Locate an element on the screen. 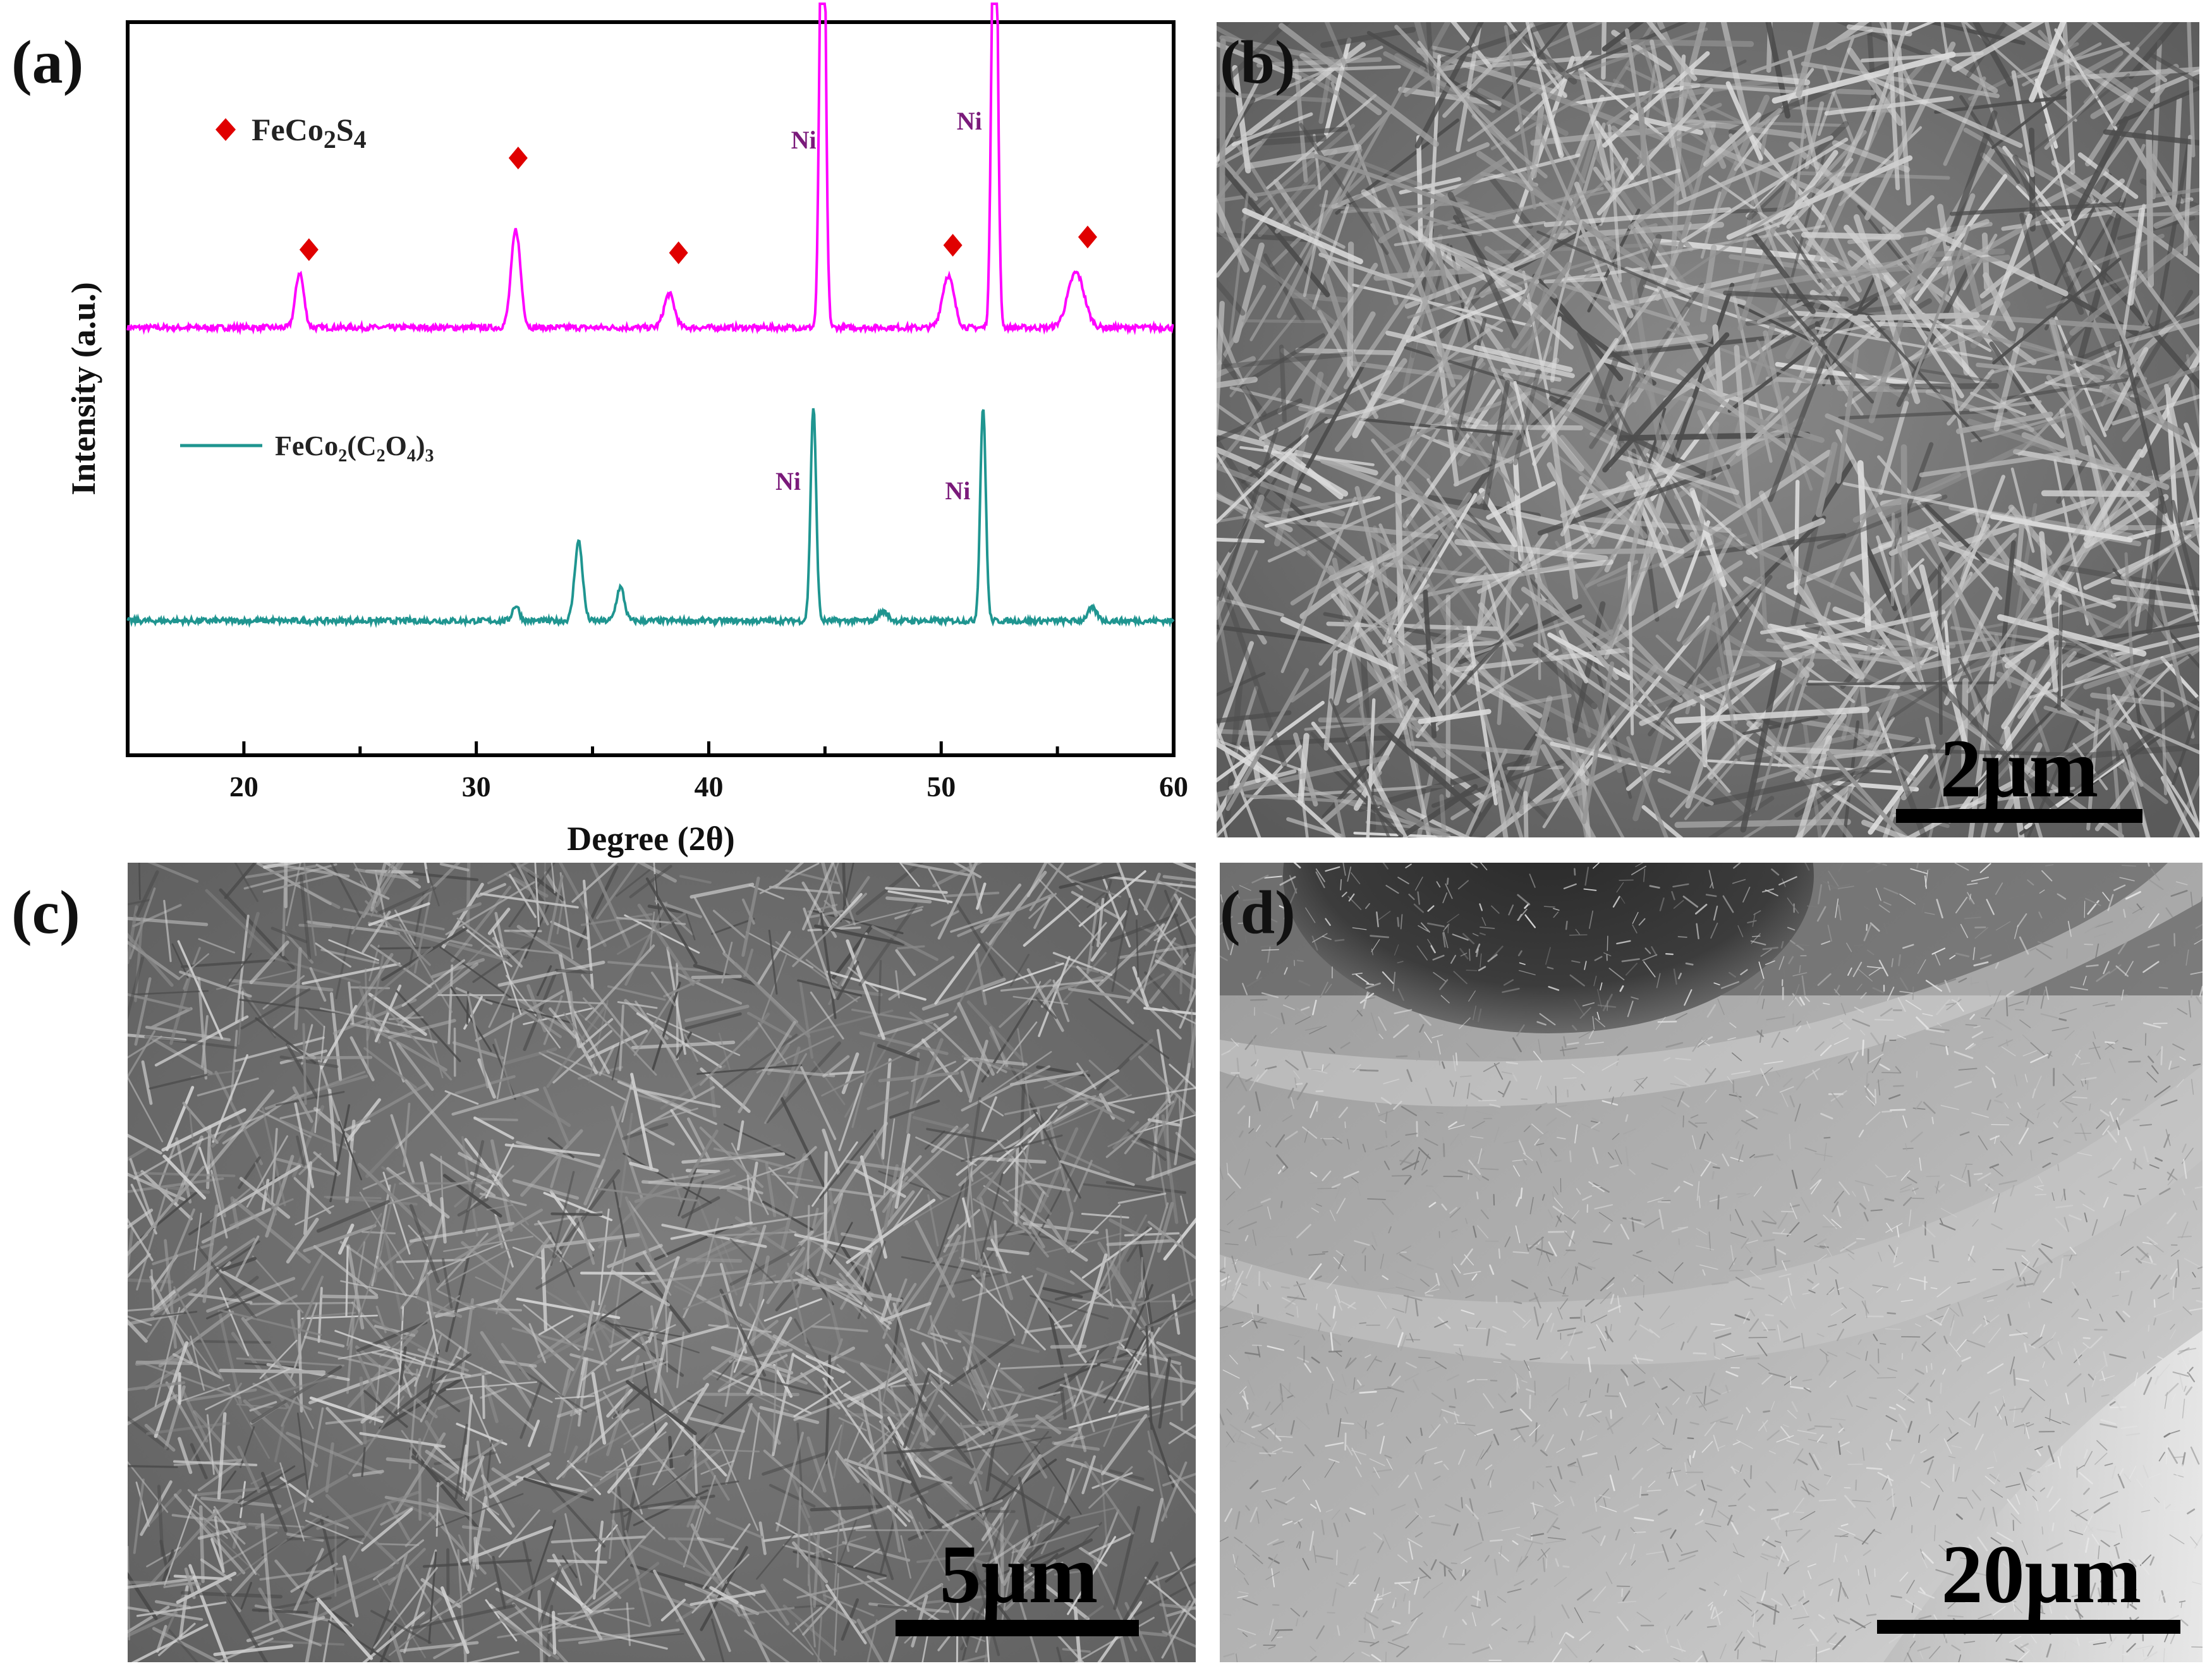 This screenshot has width=2212, height=1678. legend-entry-FeCo2S4: FeCo2S4 is located at coordinates (309, 133).